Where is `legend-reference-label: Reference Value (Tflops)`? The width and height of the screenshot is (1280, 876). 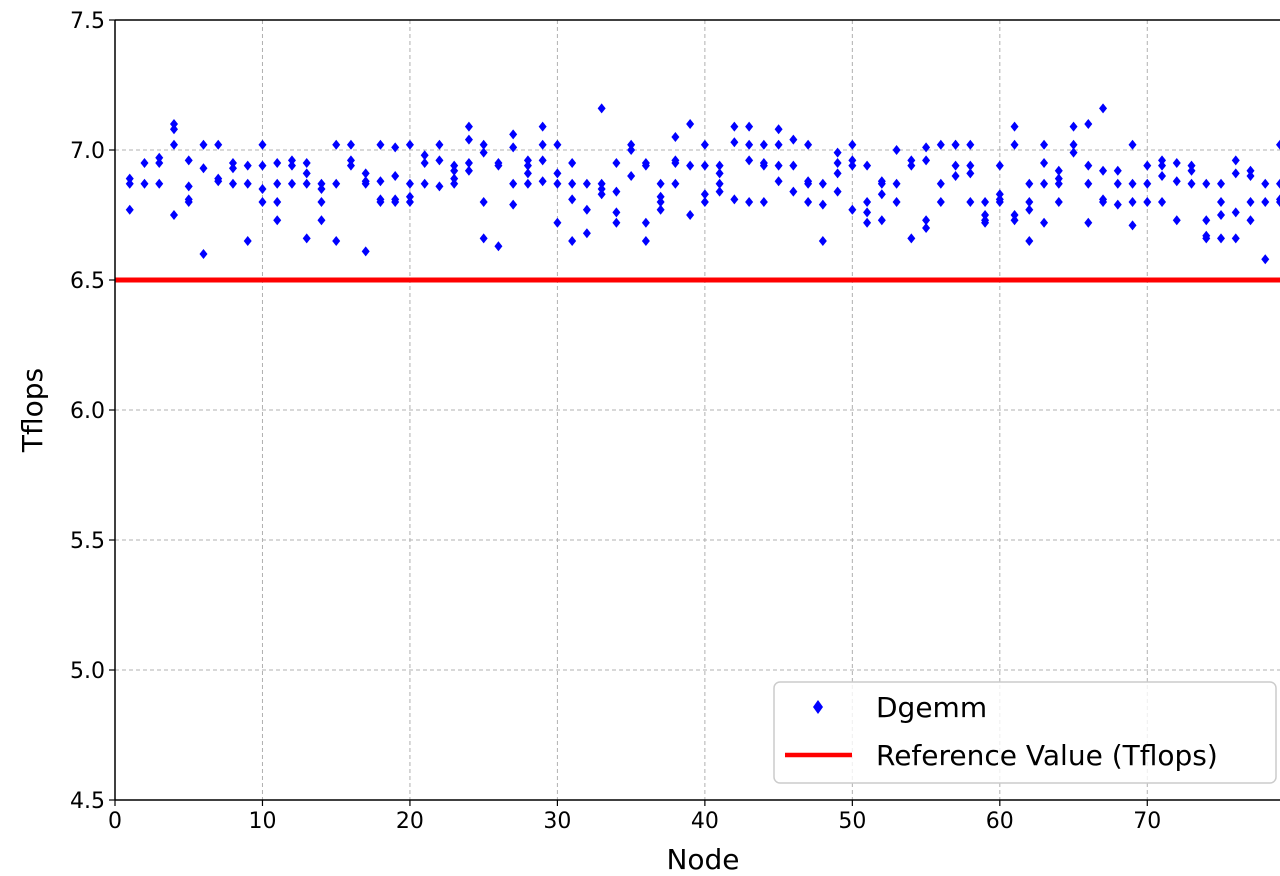
legend-reference-label: Reference Value (Tflops) is located at coordinates (1047, 755).